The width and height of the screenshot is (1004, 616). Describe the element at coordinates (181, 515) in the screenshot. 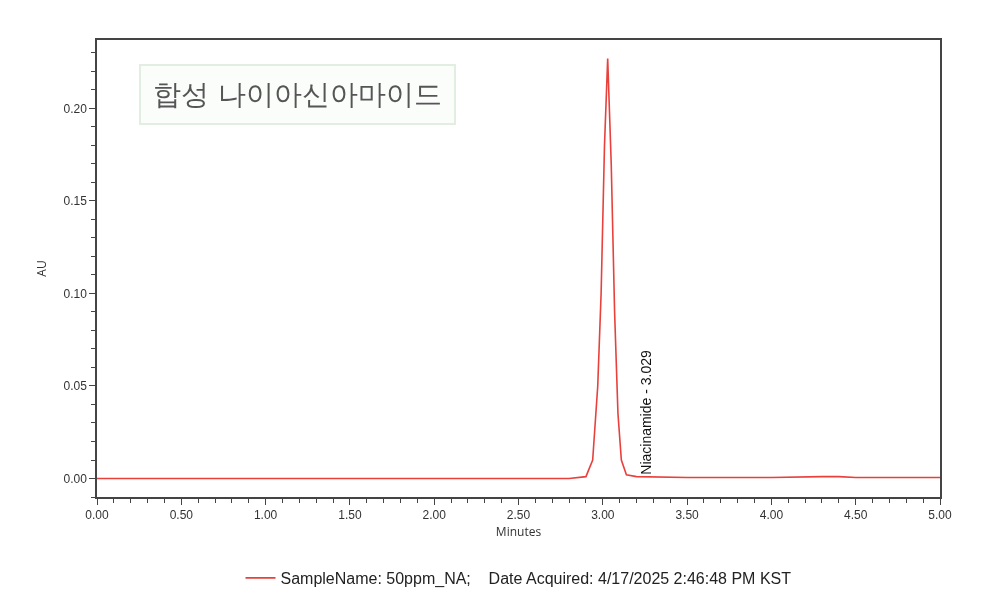

I see `x-tick-label: 0.50` at that location.